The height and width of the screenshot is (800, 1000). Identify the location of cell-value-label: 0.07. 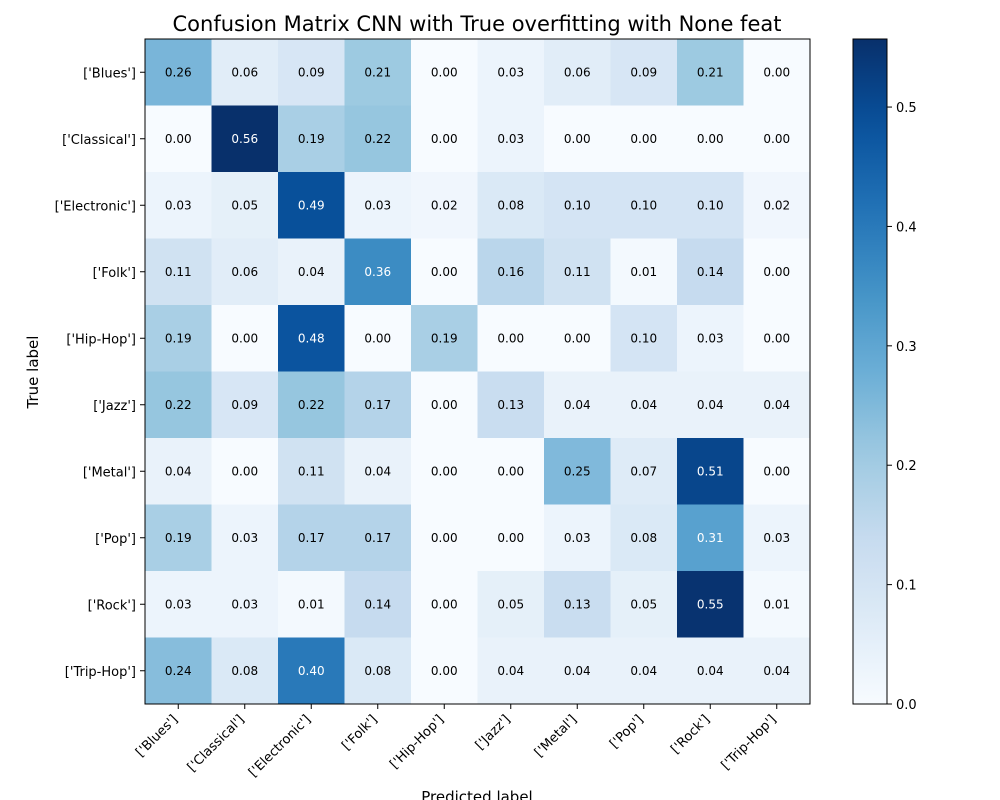
(643, 471).